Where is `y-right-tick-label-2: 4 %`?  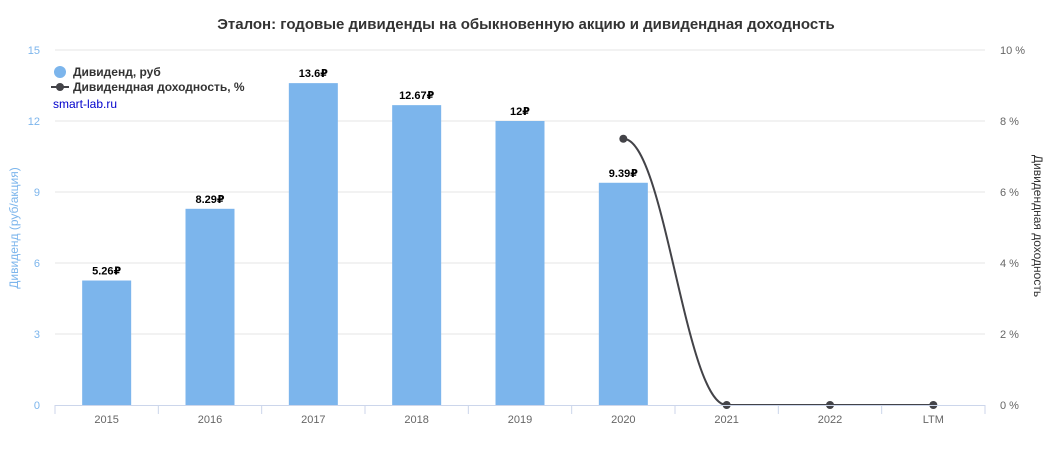
y-right-tick-label-2: 4 % is located at coordinates (1009, 264).